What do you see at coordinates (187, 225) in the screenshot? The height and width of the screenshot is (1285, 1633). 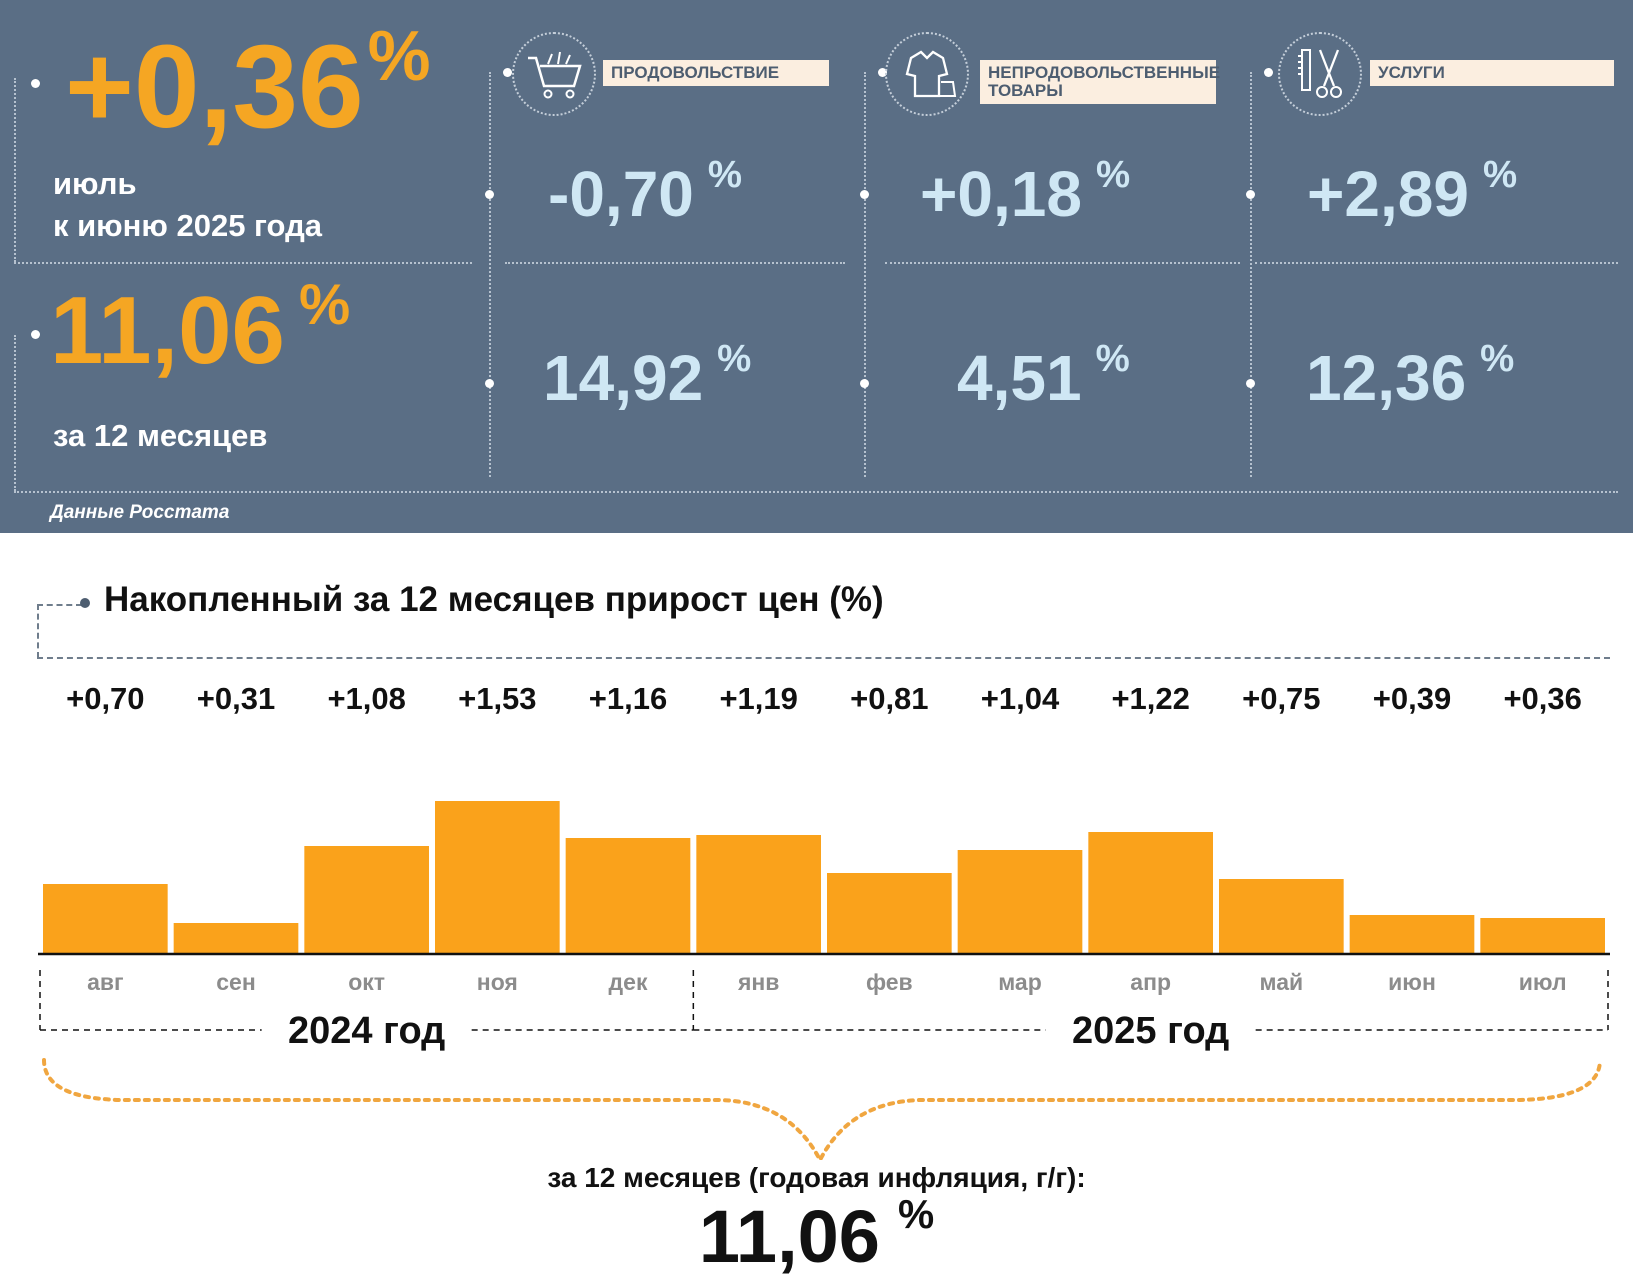 I see `monthly-caption-line2: к июню 2025 года` at bounding box center [187, 225].